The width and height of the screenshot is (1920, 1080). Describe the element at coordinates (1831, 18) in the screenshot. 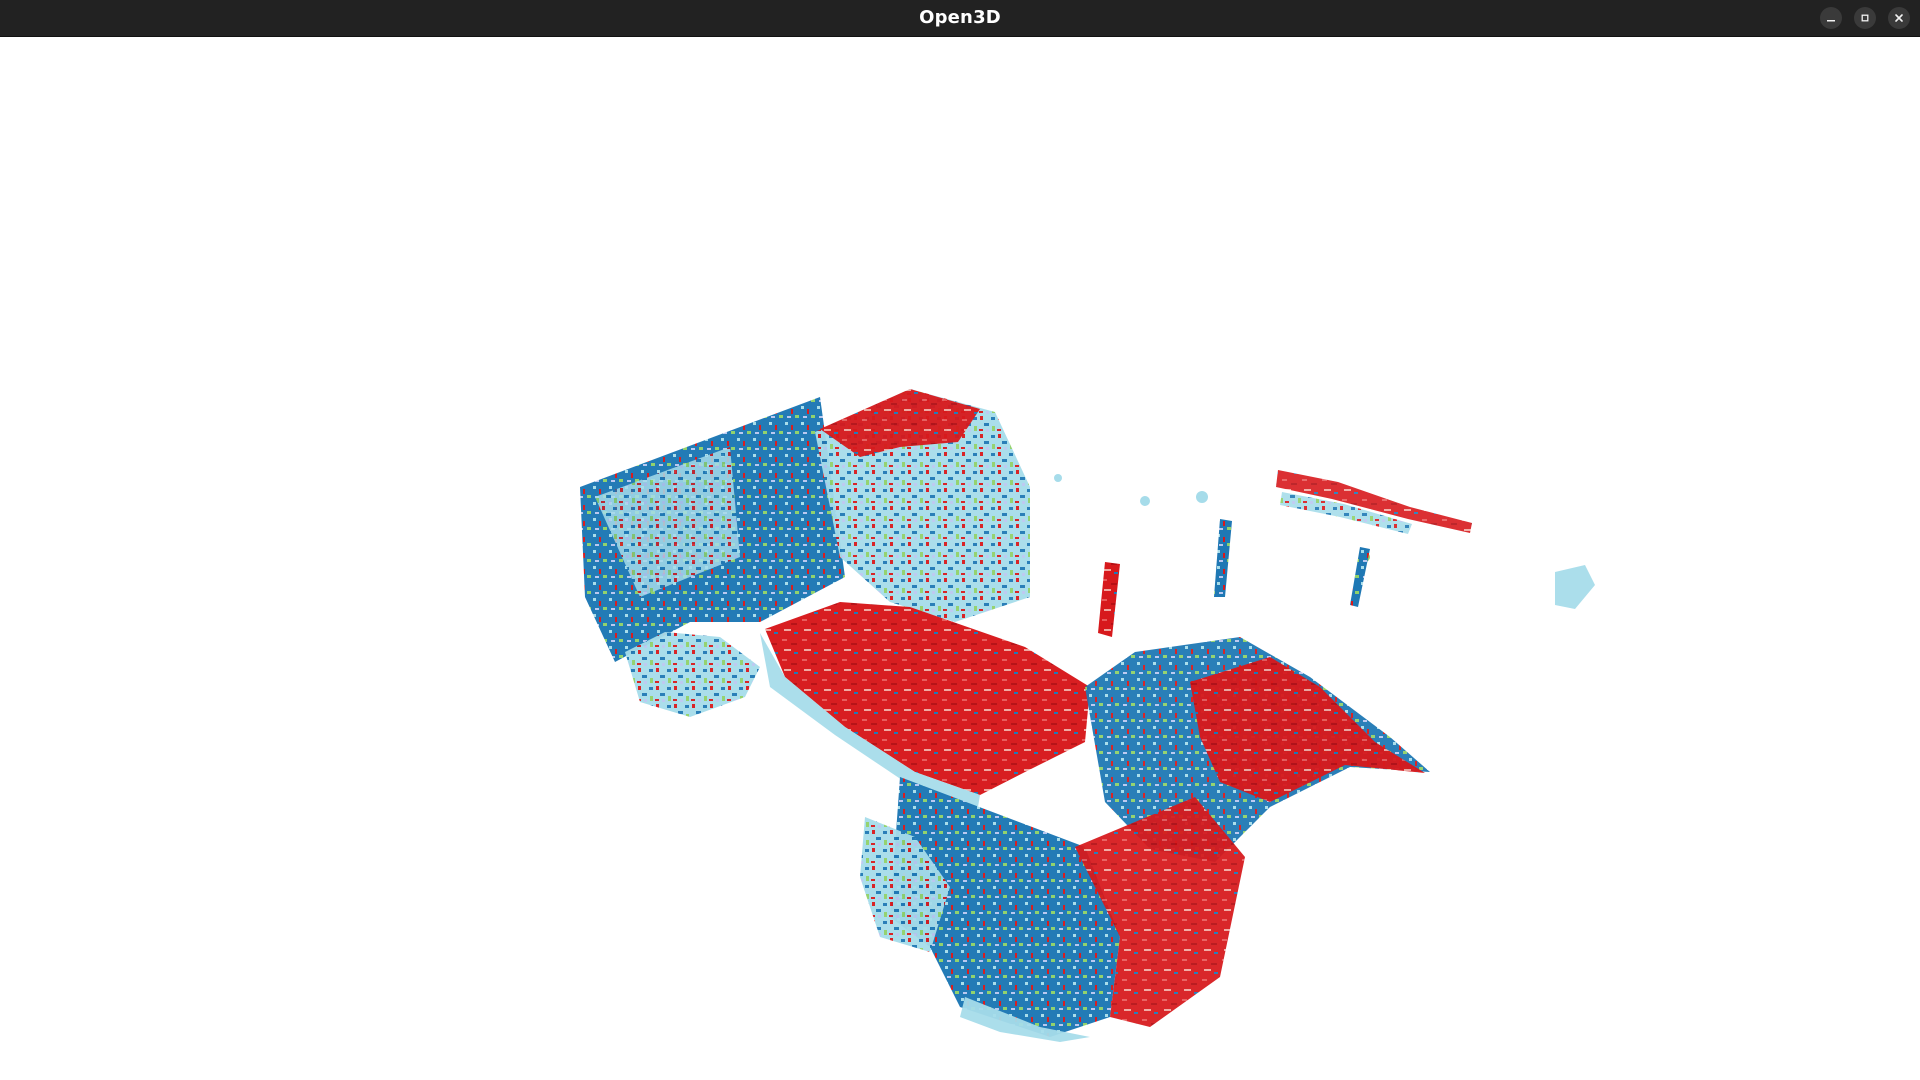

I see `minimize-button` at that location.